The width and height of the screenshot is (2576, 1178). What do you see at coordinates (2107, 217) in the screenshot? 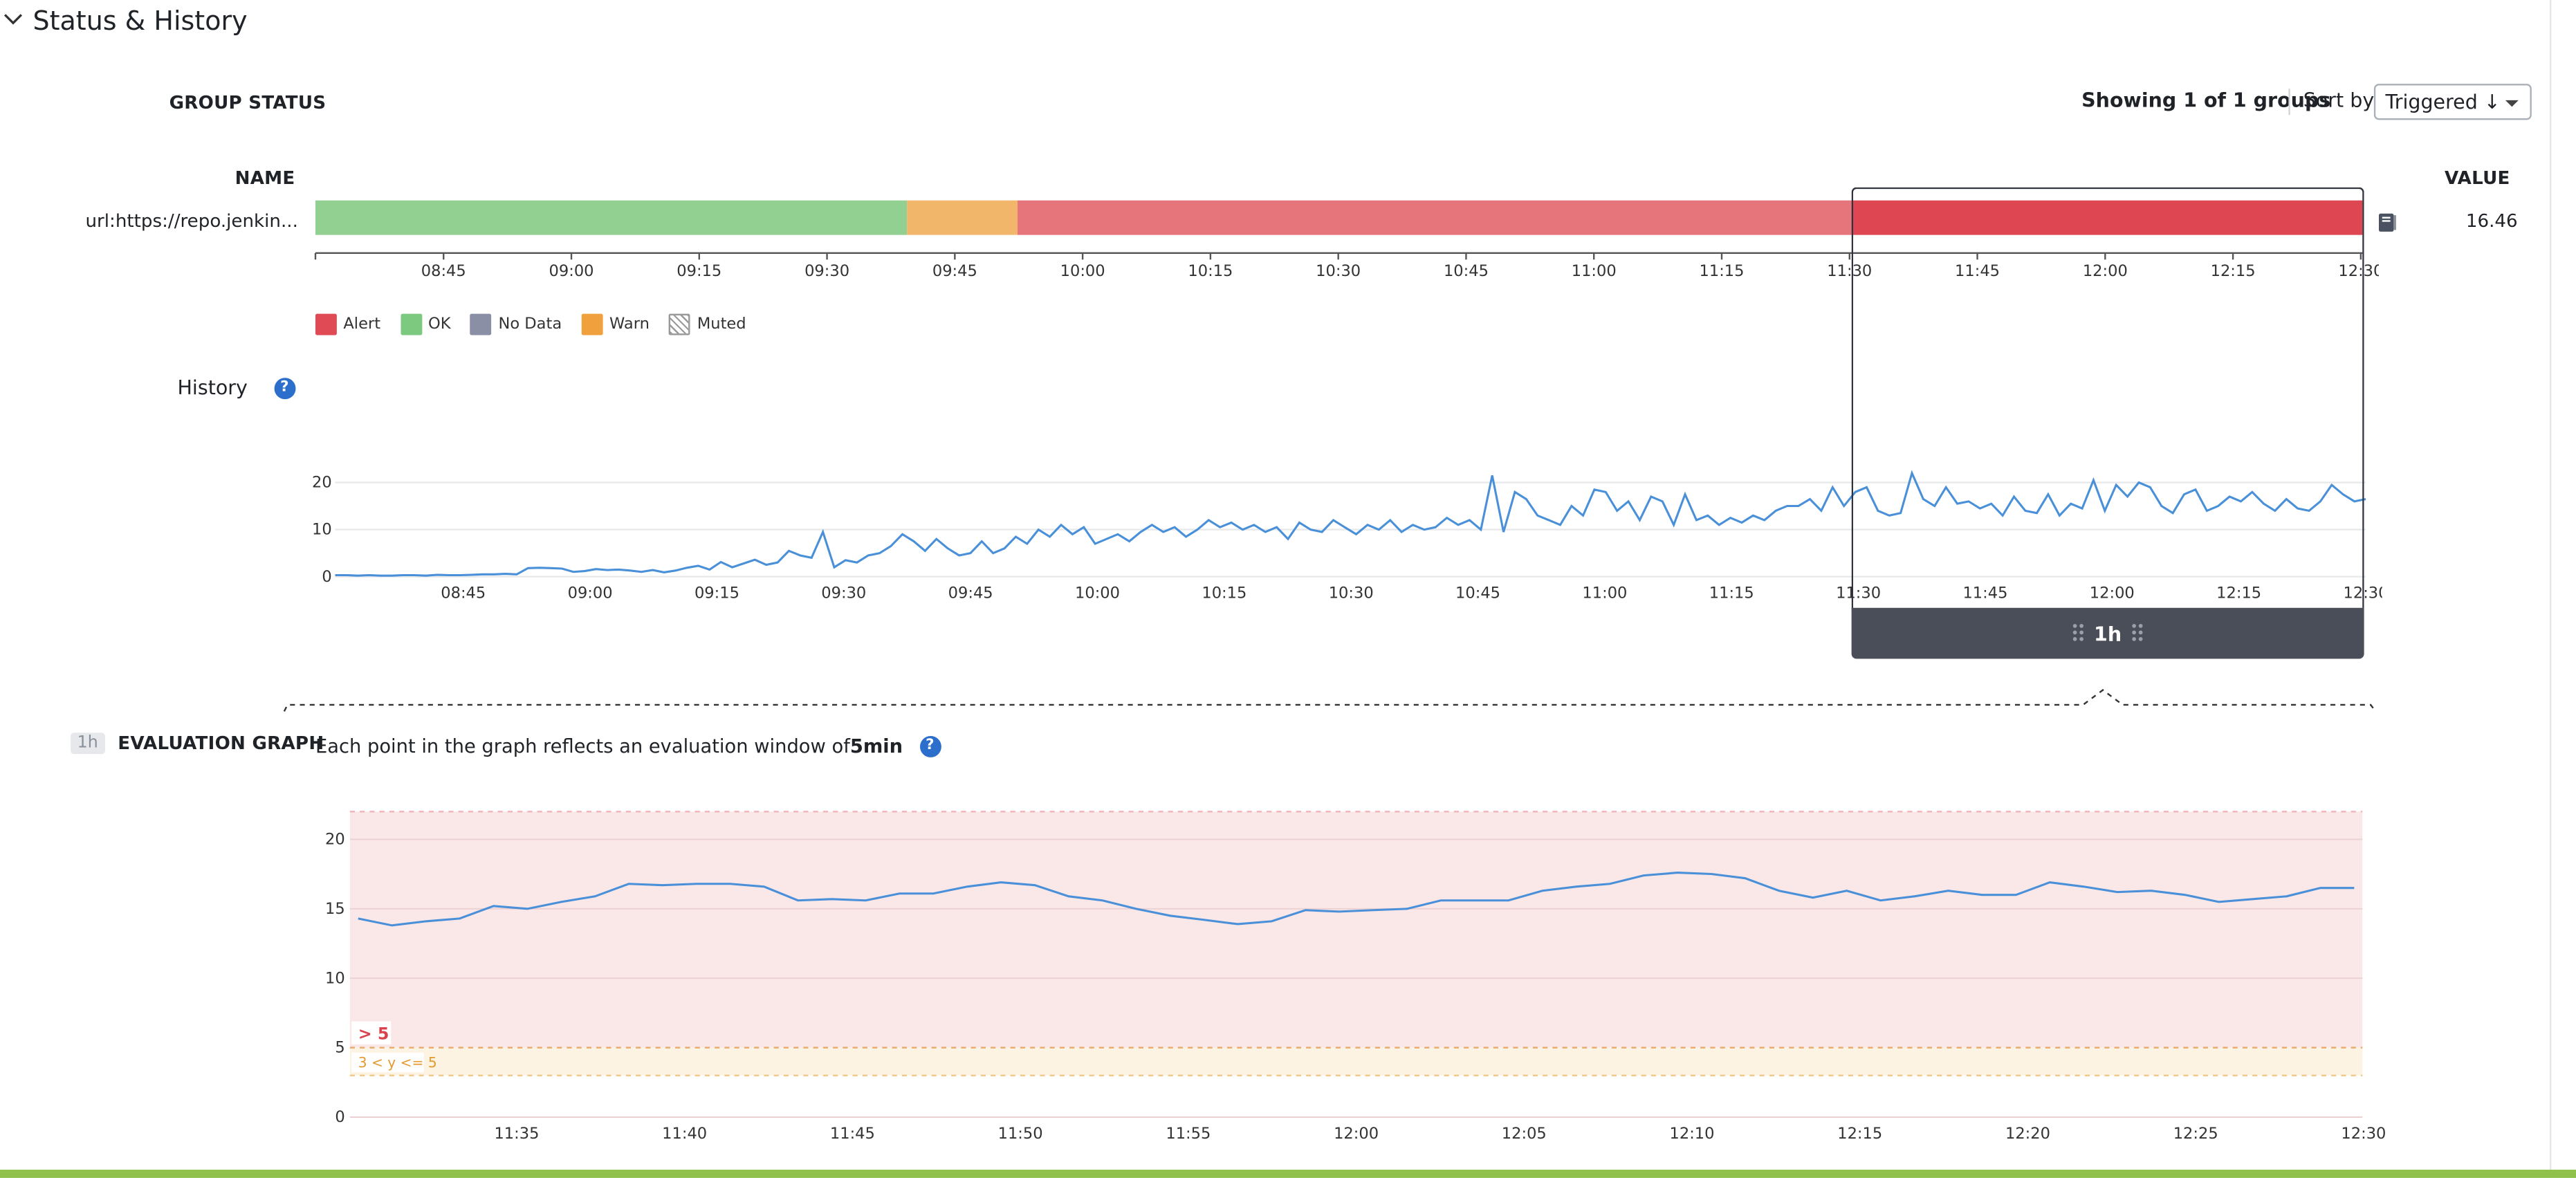
I see `status-segment-alert-selected` at bounding box center [2107, 217].